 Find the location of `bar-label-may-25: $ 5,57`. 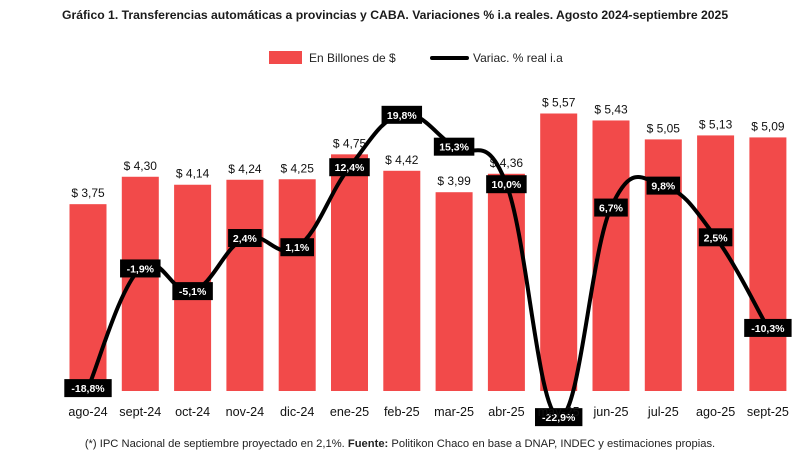

bar-label-may-25: $ 5,57 is located at coordinates (559, 102).